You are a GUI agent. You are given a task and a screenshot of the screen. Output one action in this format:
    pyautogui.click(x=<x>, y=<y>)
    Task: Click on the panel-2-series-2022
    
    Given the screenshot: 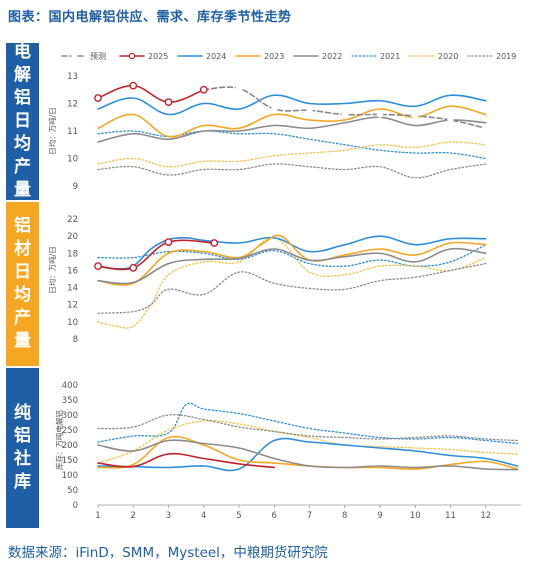 What is the action you would take?
    pyautogui.click(x=292, y=266)
    